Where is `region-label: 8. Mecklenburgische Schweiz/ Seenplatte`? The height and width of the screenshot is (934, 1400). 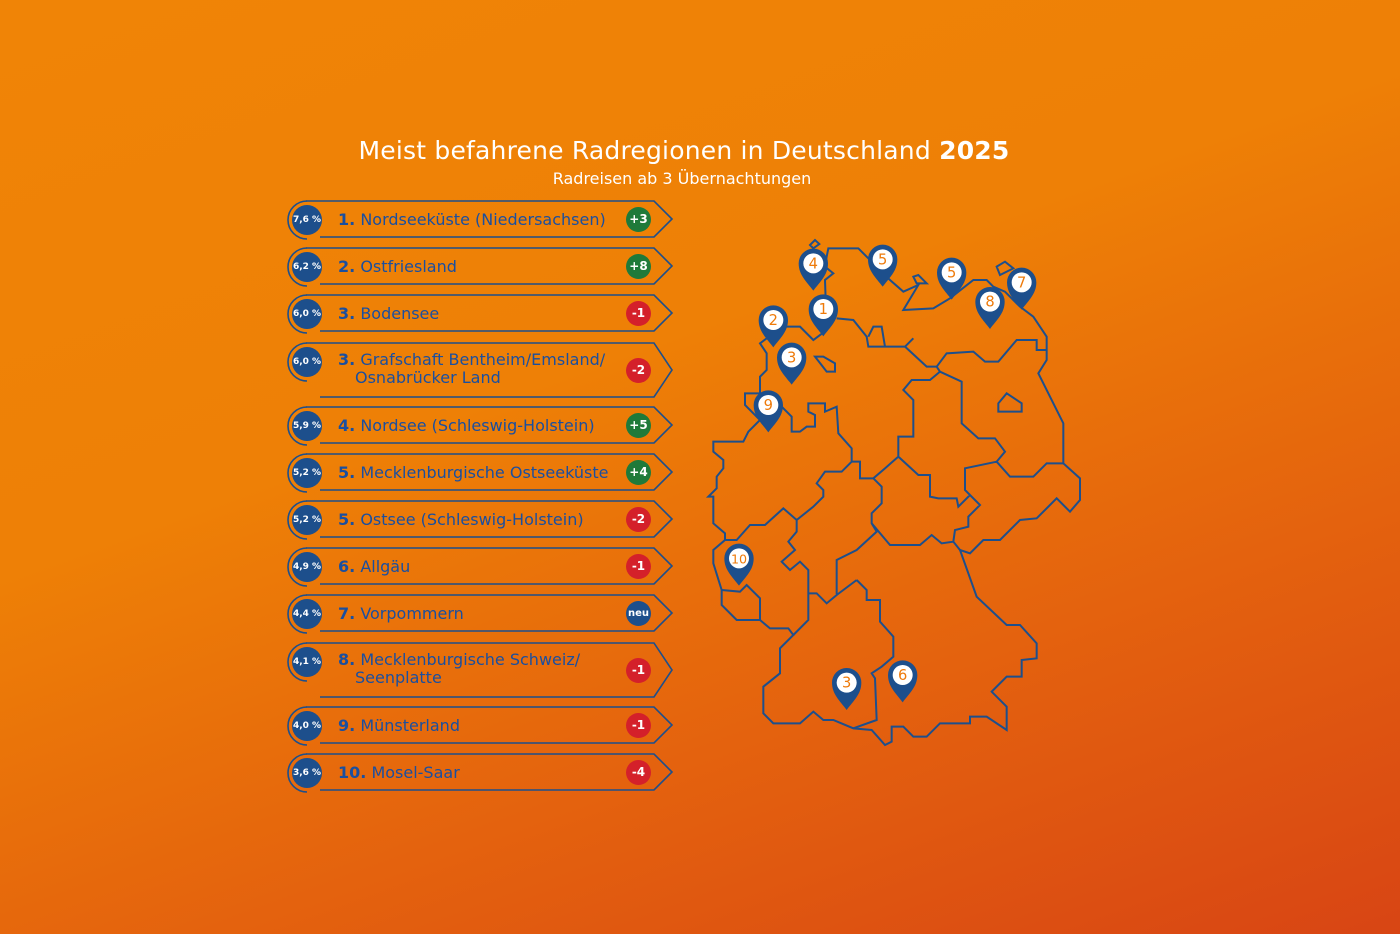
region-label: 8. Mecklenburgische Schweiz/ Seenplatte is located at coordinates (459, 669).